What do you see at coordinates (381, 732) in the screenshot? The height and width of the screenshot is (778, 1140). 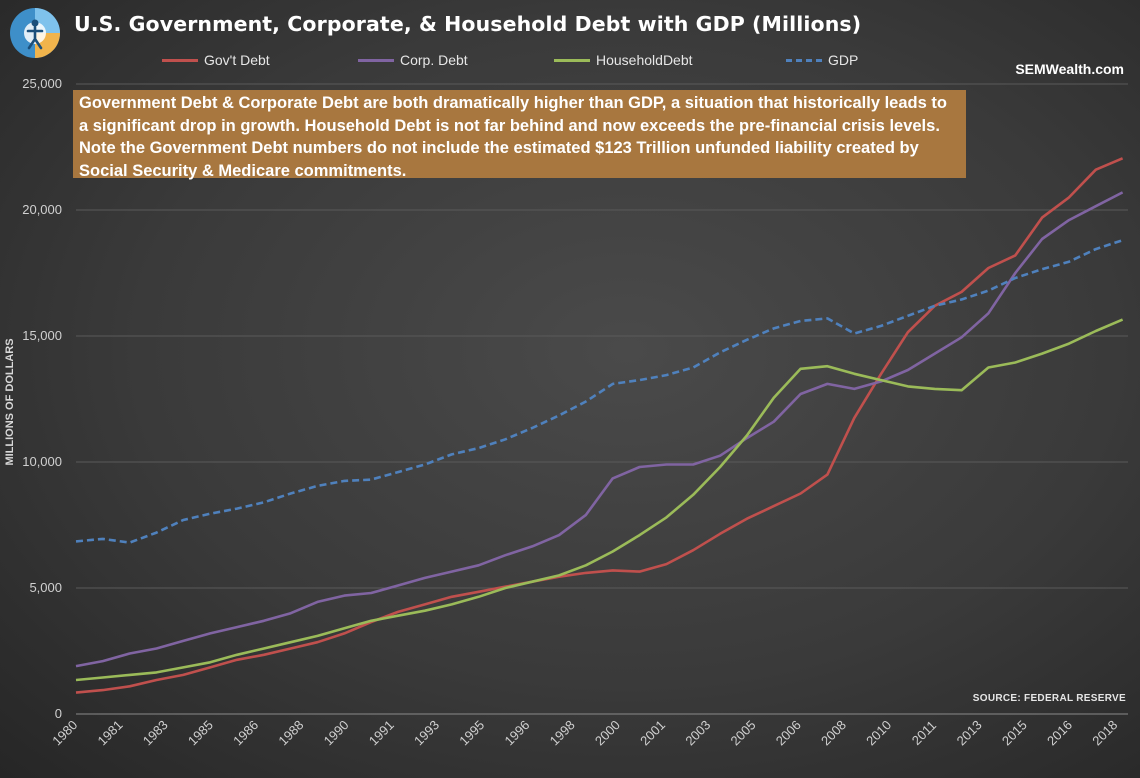 I see `x-tick-label: 1991` at bounding box center [381, 732].